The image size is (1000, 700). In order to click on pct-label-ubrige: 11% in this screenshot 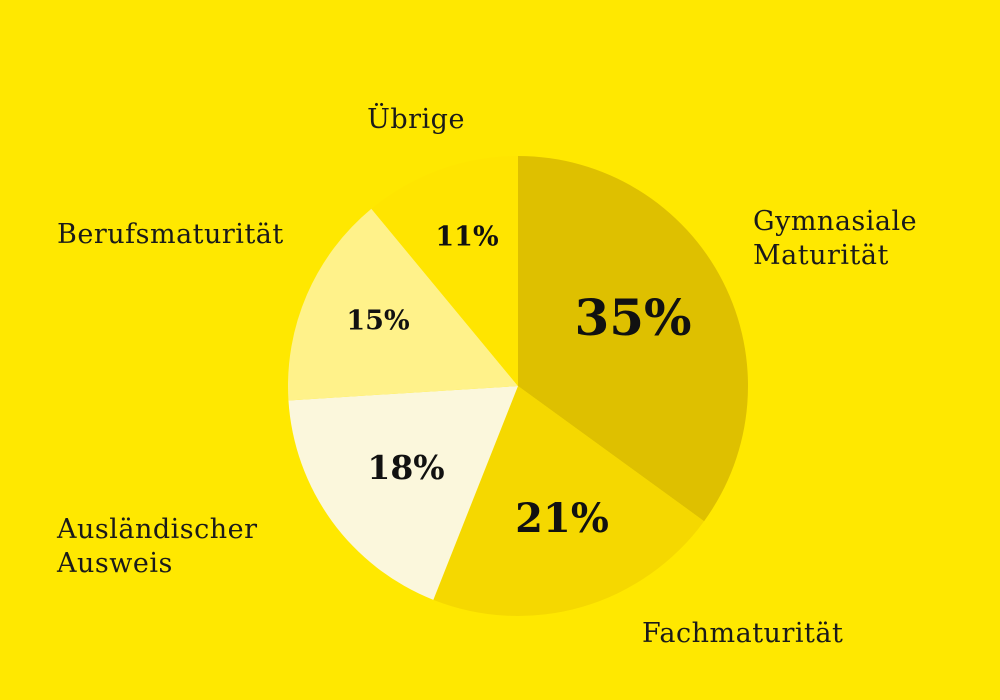, I will do `click(466, 237)`.